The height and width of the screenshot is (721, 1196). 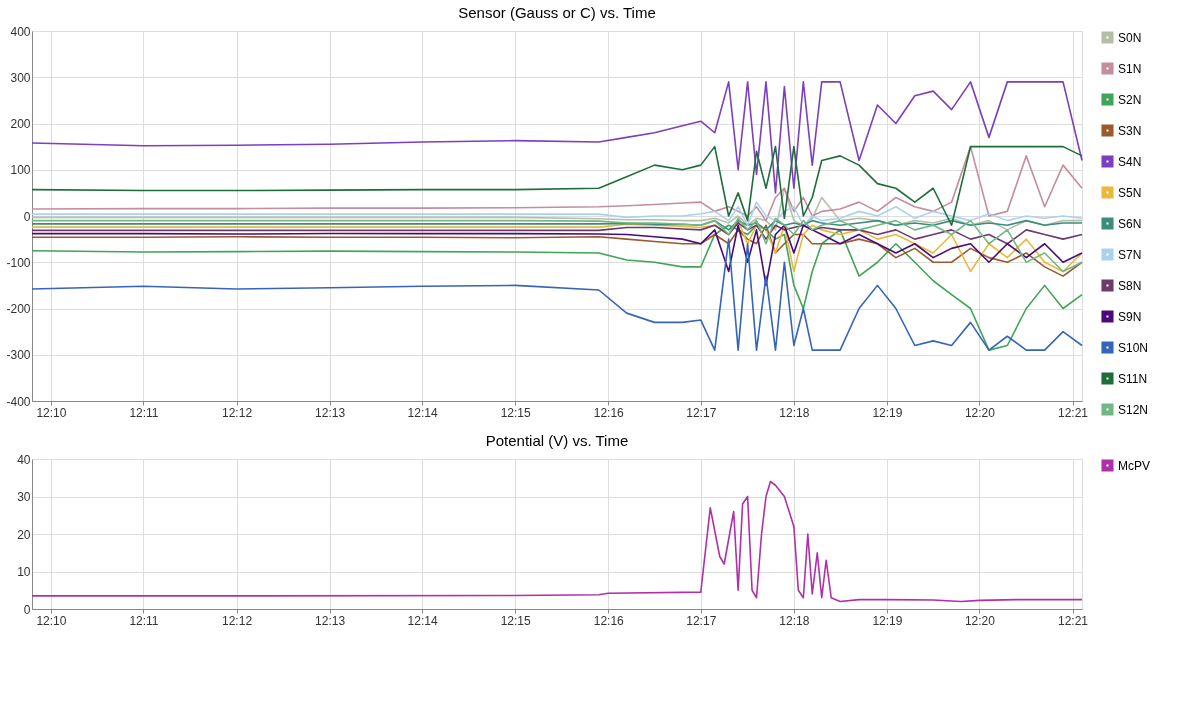 I want to click on y-tick-label: -300, so click(x=18, y=355).